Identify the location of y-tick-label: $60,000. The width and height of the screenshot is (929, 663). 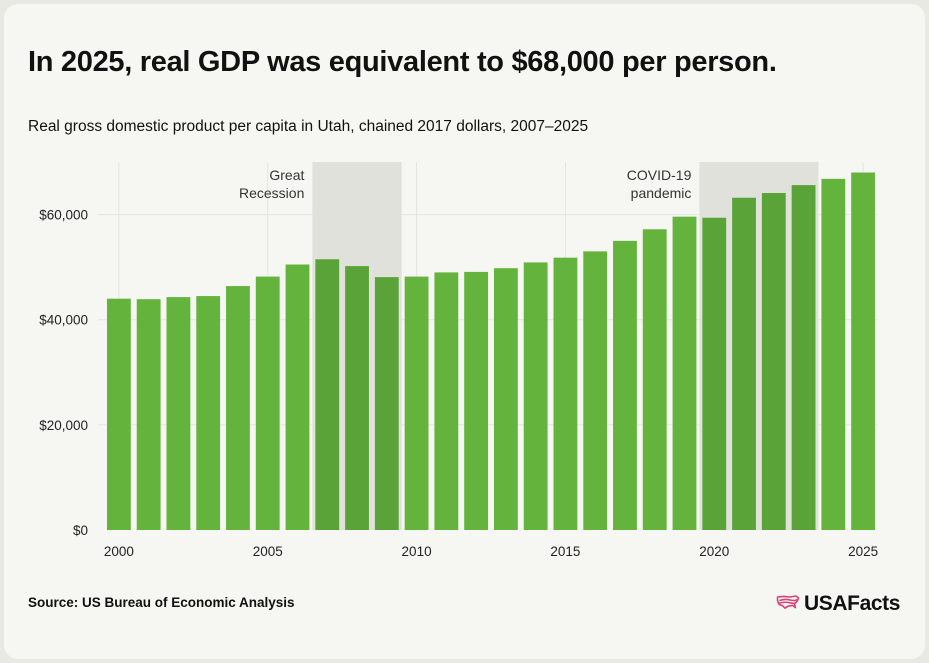
(63, 215).